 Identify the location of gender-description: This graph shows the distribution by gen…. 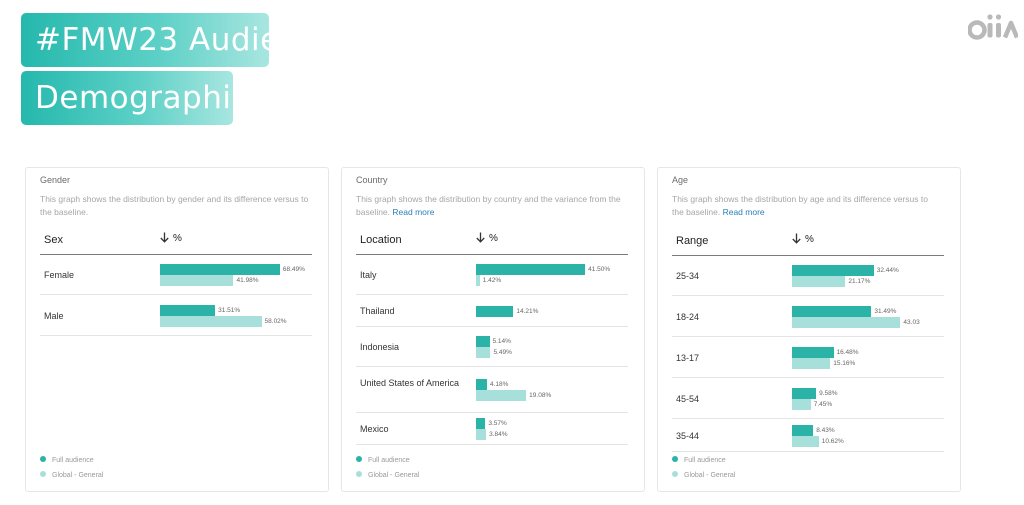
(175, 206).